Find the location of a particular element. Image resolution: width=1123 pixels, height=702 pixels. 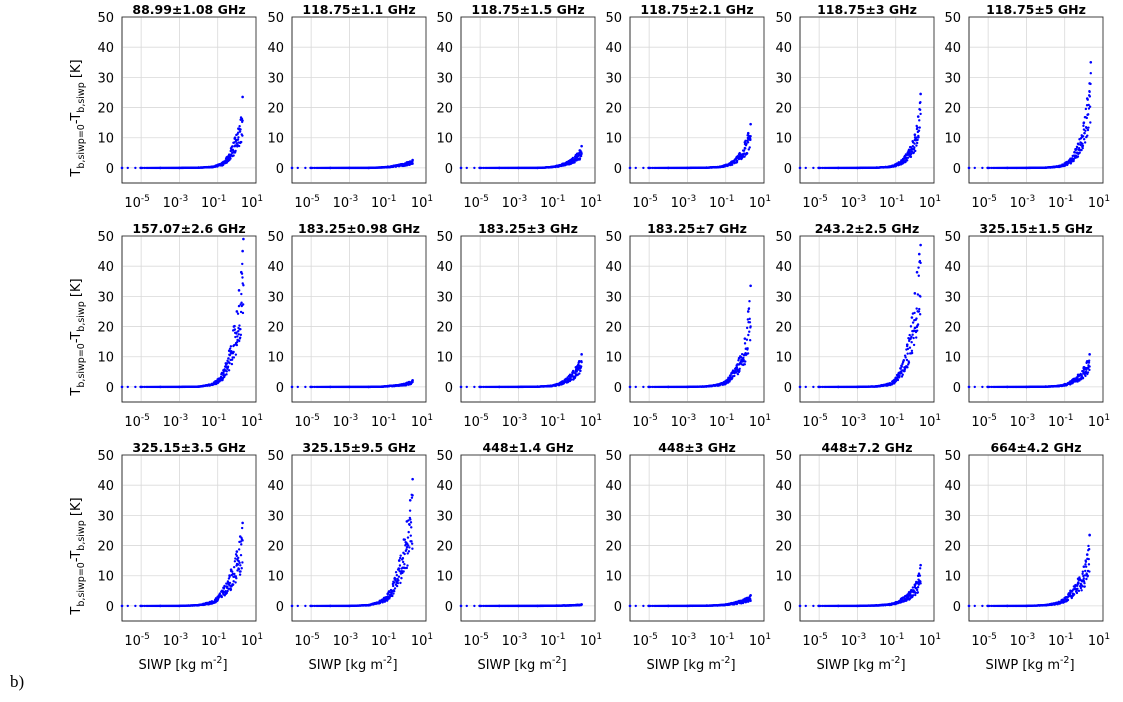

axes-frame is located at coordinates (528, 100).